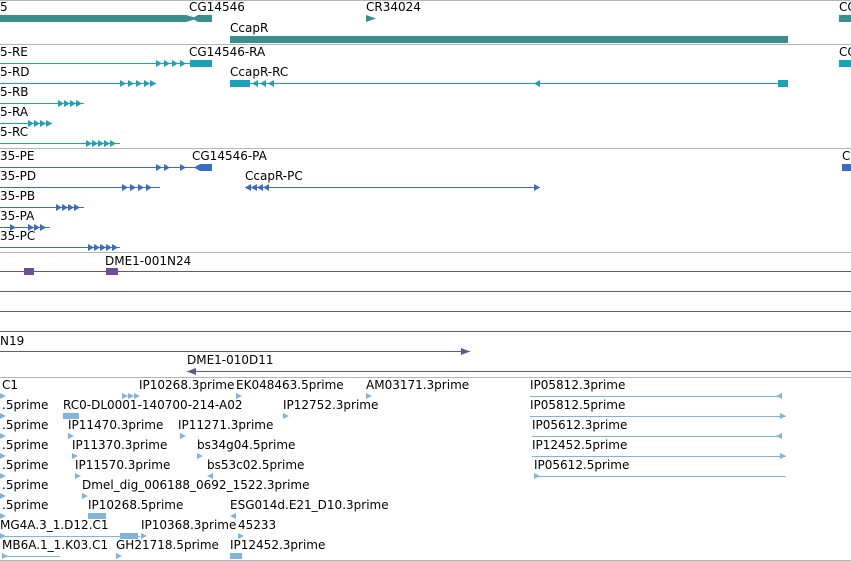 This screenshot has height=561, width=851. I want to click on est-feature-label: ESG014d.E21_D10.3prime, so click(309, 505).